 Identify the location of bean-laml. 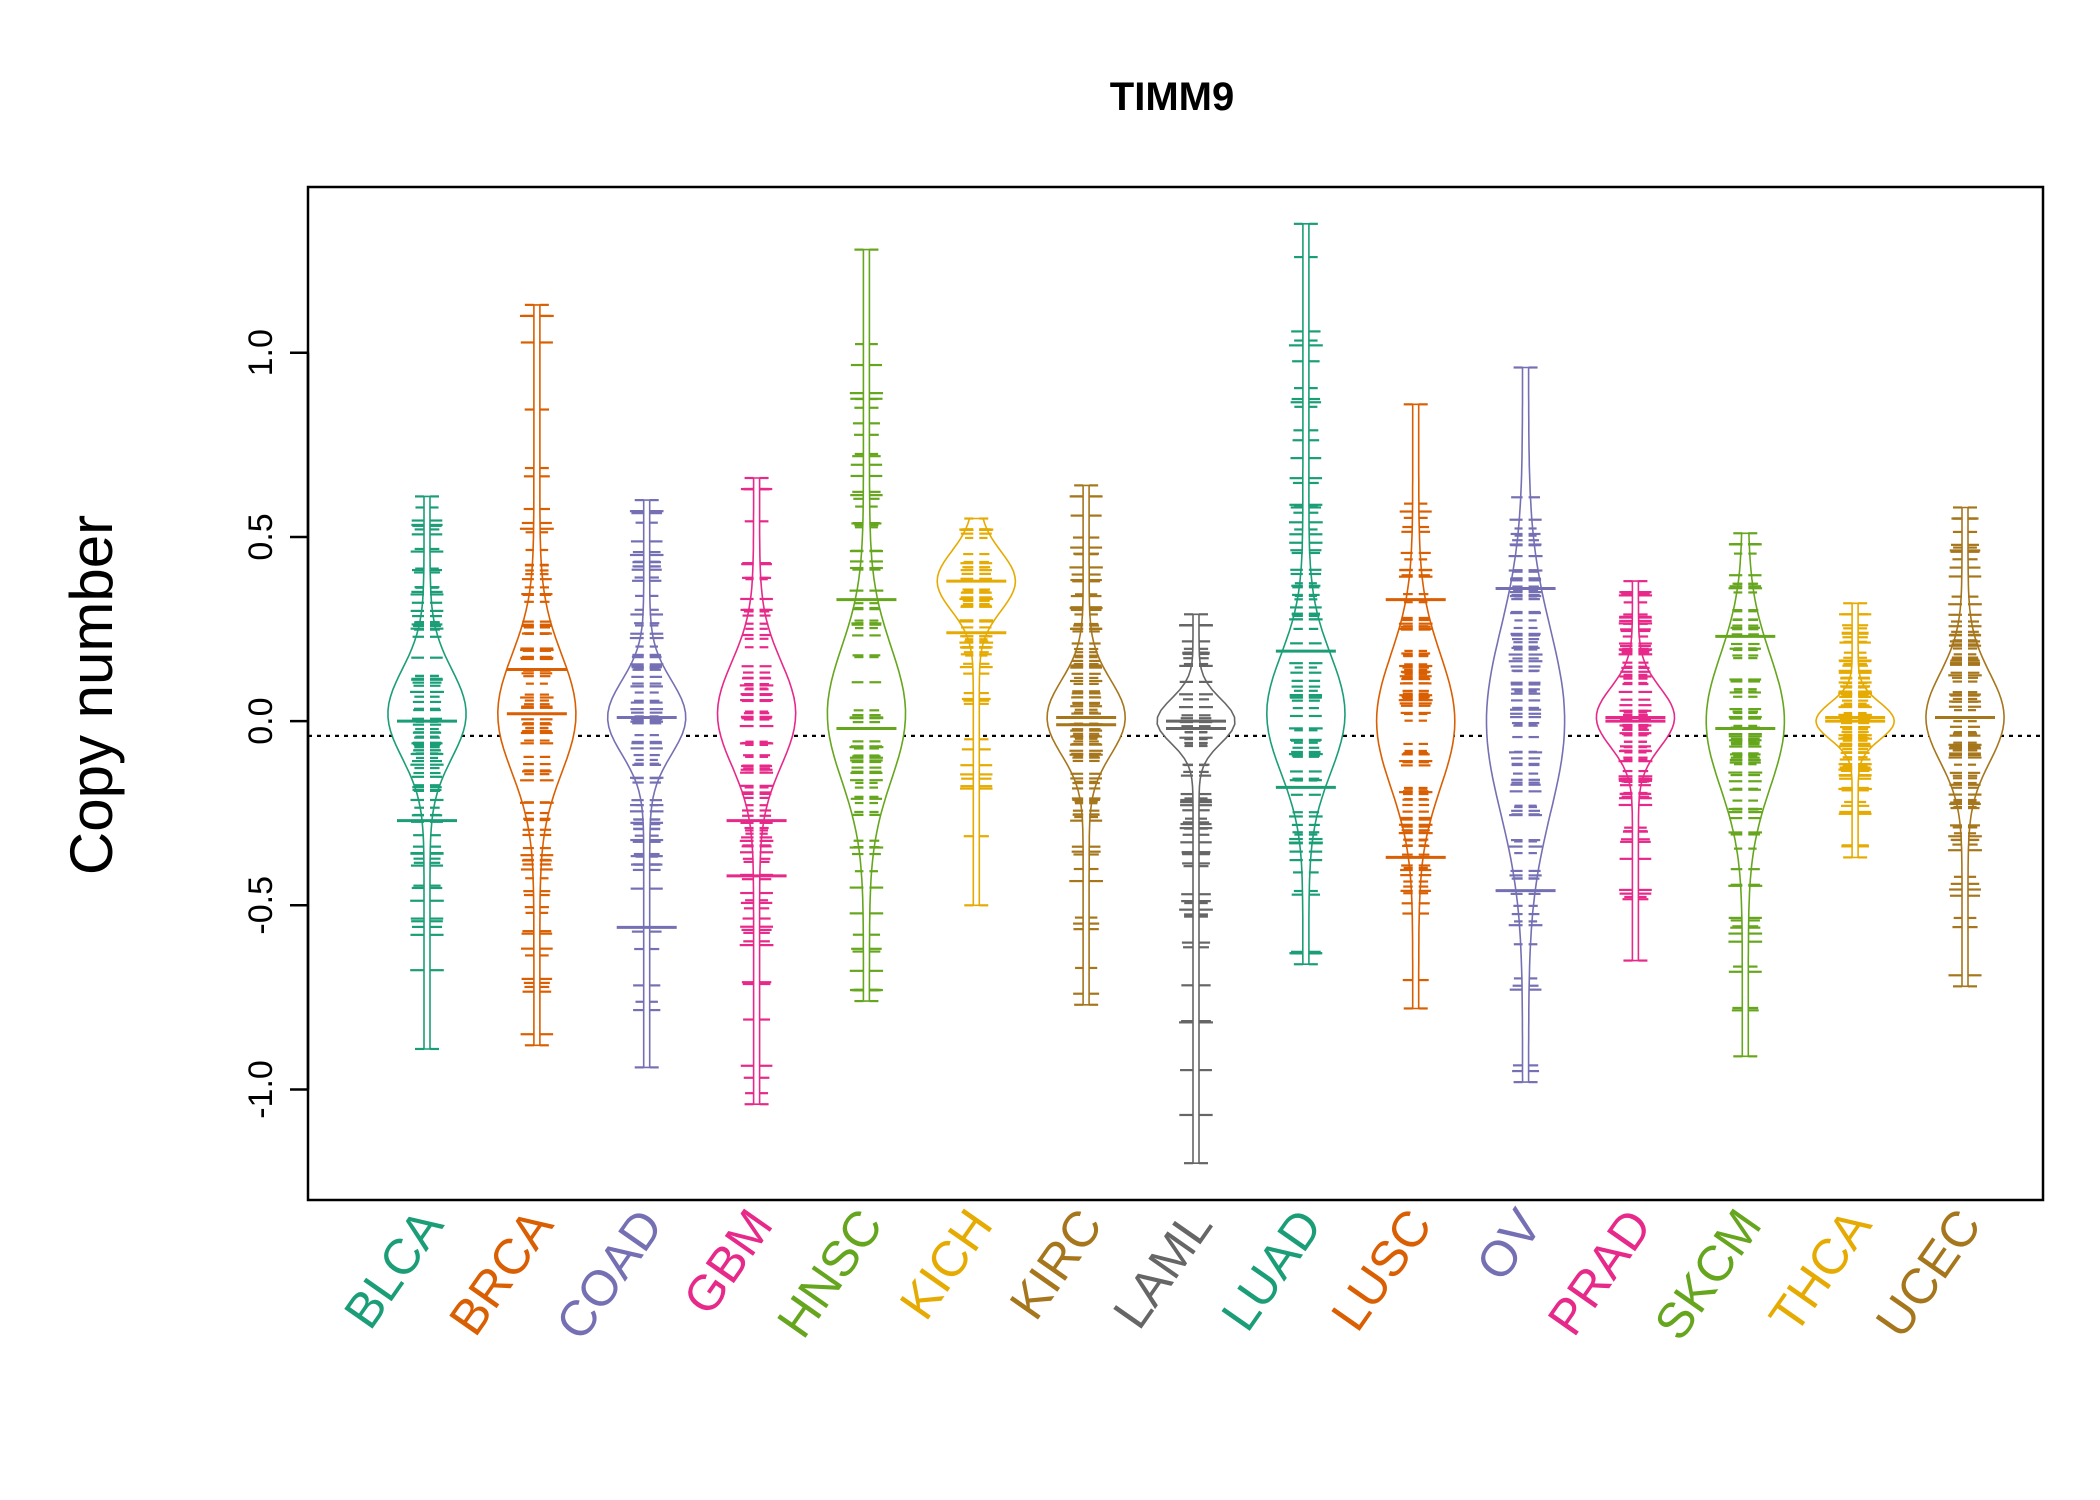
(1196, 889).